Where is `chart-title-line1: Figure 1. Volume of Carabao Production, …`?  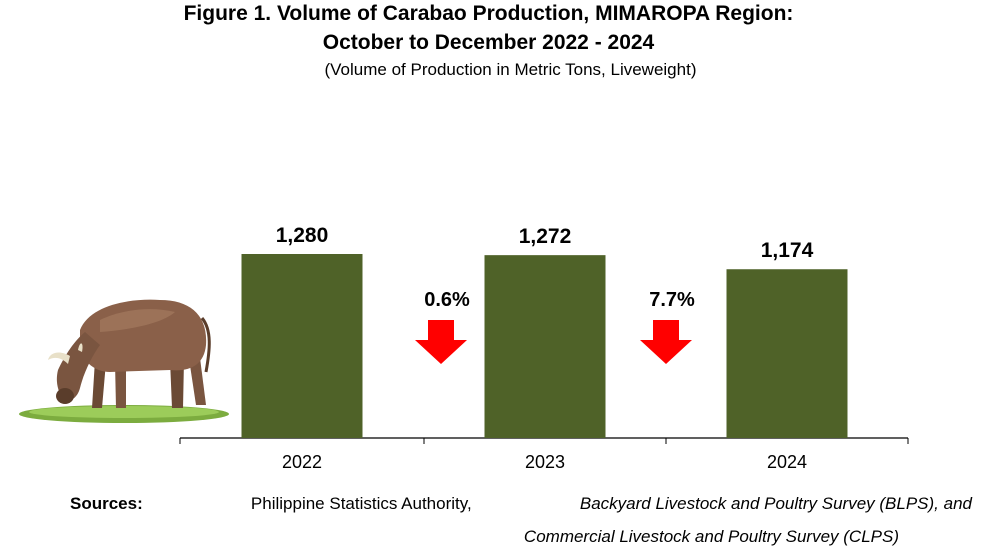
chart-title-line1: Figure 1. Volume of Carabao Production, … is located at coordinates (488, 13).